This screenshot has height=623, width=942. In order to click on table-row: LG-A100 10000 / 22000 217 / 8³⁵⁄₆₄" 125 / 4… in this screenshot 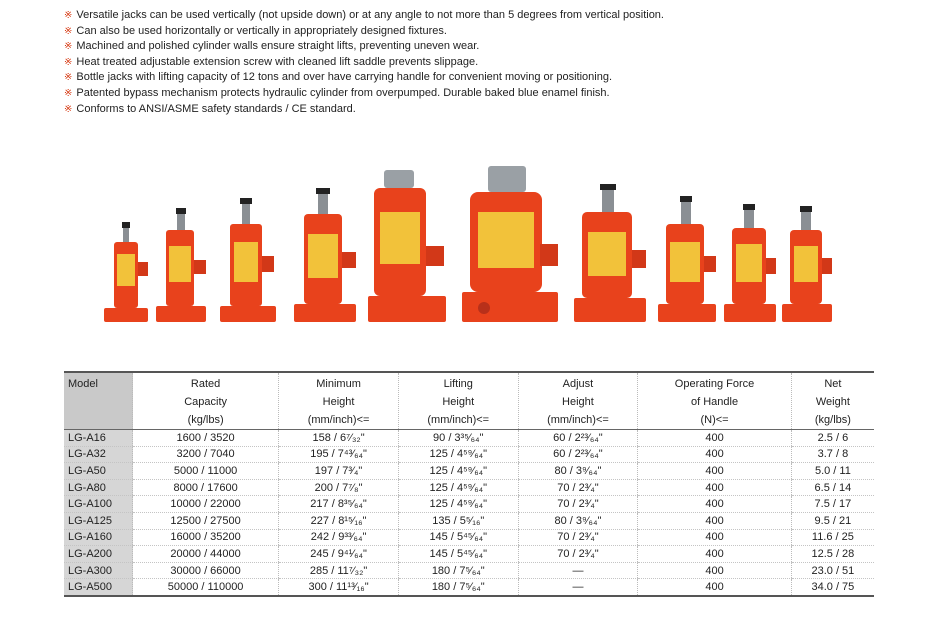, I will do `click(469, 504)`.